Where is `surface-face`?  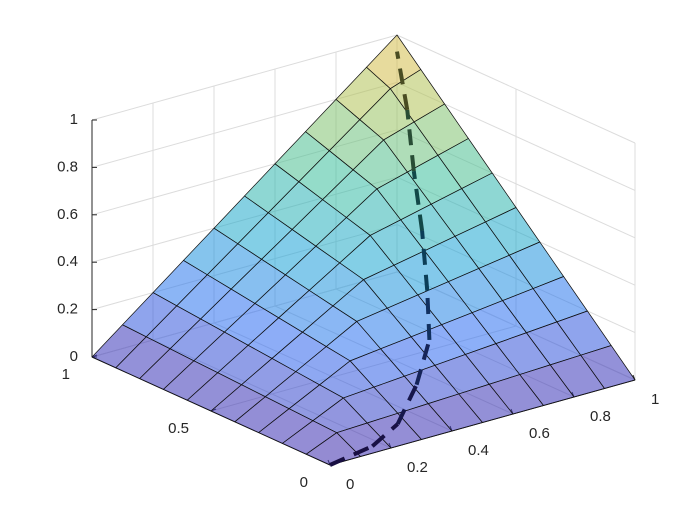
surface-face is located at coordinates (333, 449).